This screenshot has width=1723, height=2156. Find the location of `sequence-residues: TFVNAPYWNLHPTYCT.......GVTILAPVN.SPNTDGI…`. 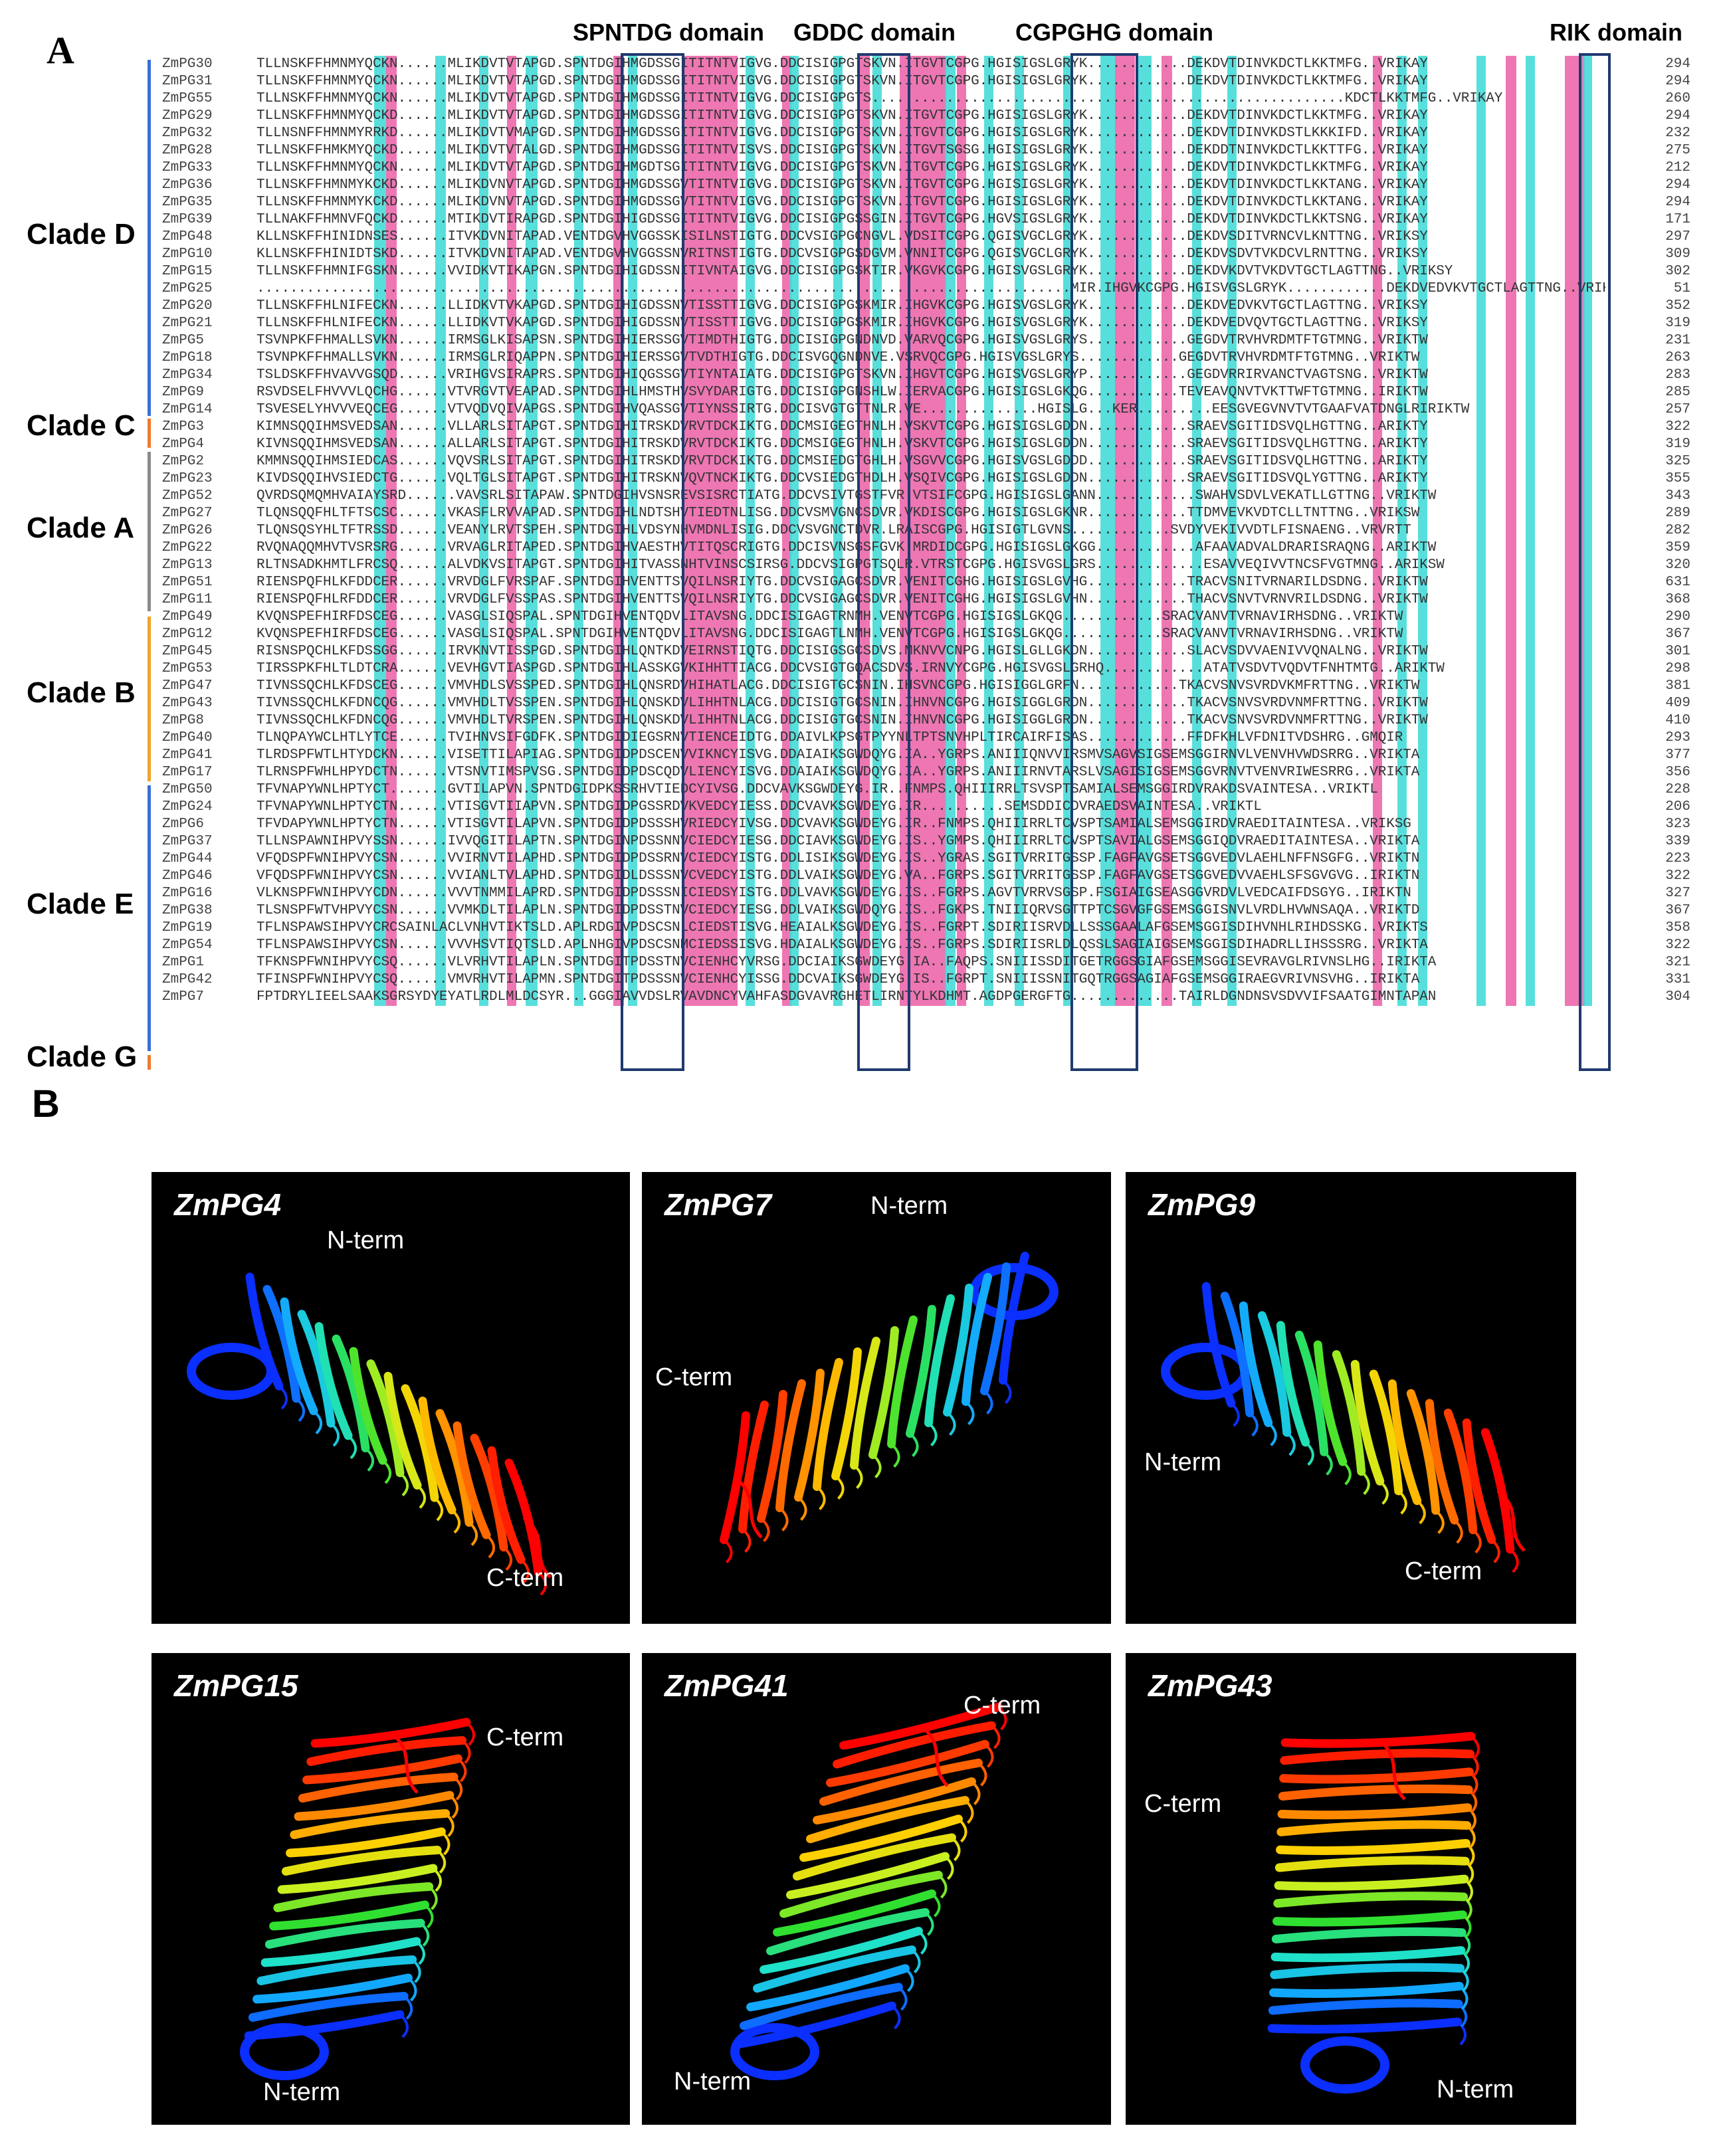

sequence-residues: TFVNAPYWNLHPTYCT.......GVTILAPVN.SPNTDGI… is located at coordinates (817, 789).